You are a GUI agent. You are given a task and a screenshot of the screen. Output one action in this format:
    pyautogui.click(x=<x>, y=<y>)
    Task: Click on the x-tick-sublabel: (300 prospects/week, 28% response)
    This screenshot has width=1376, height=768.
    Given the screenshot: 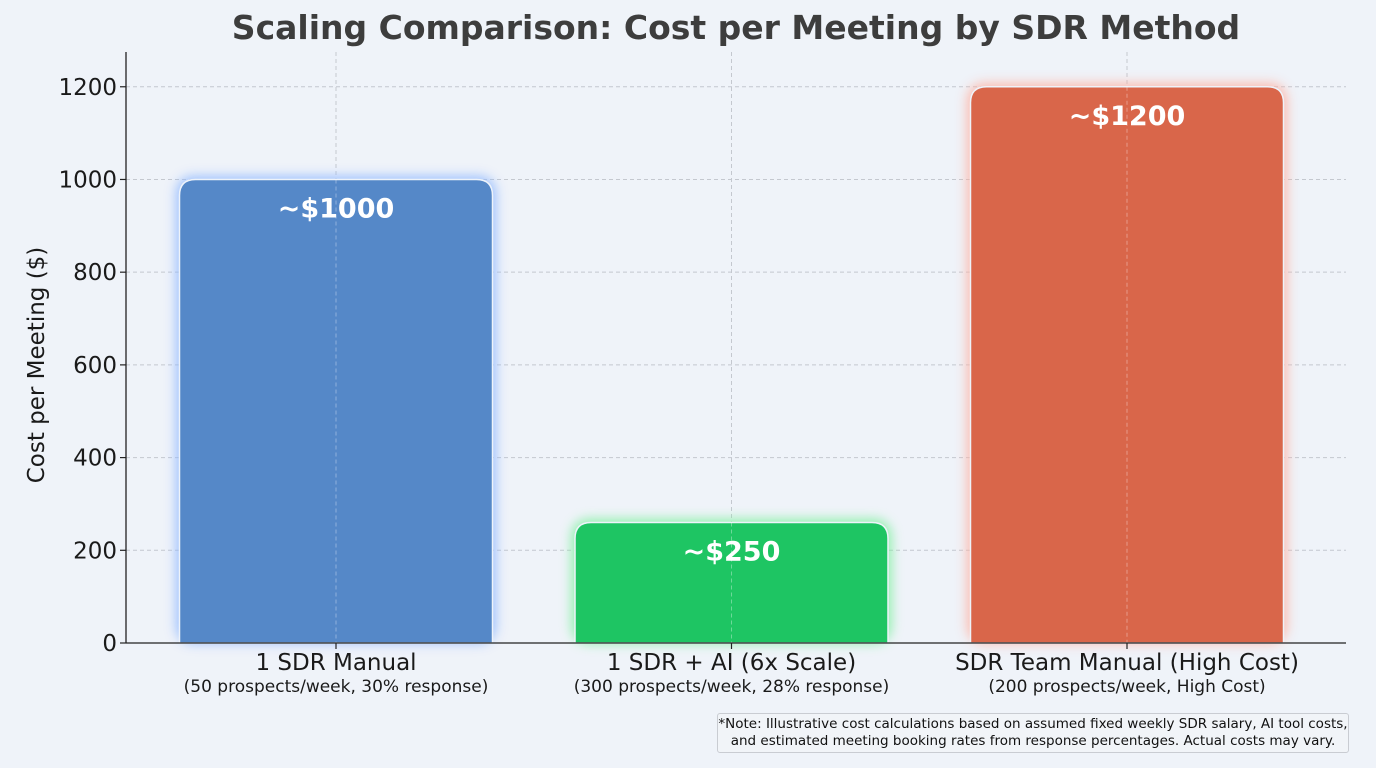 What is the action you would take?
    pyautogui.click(x=732, y=687)
    